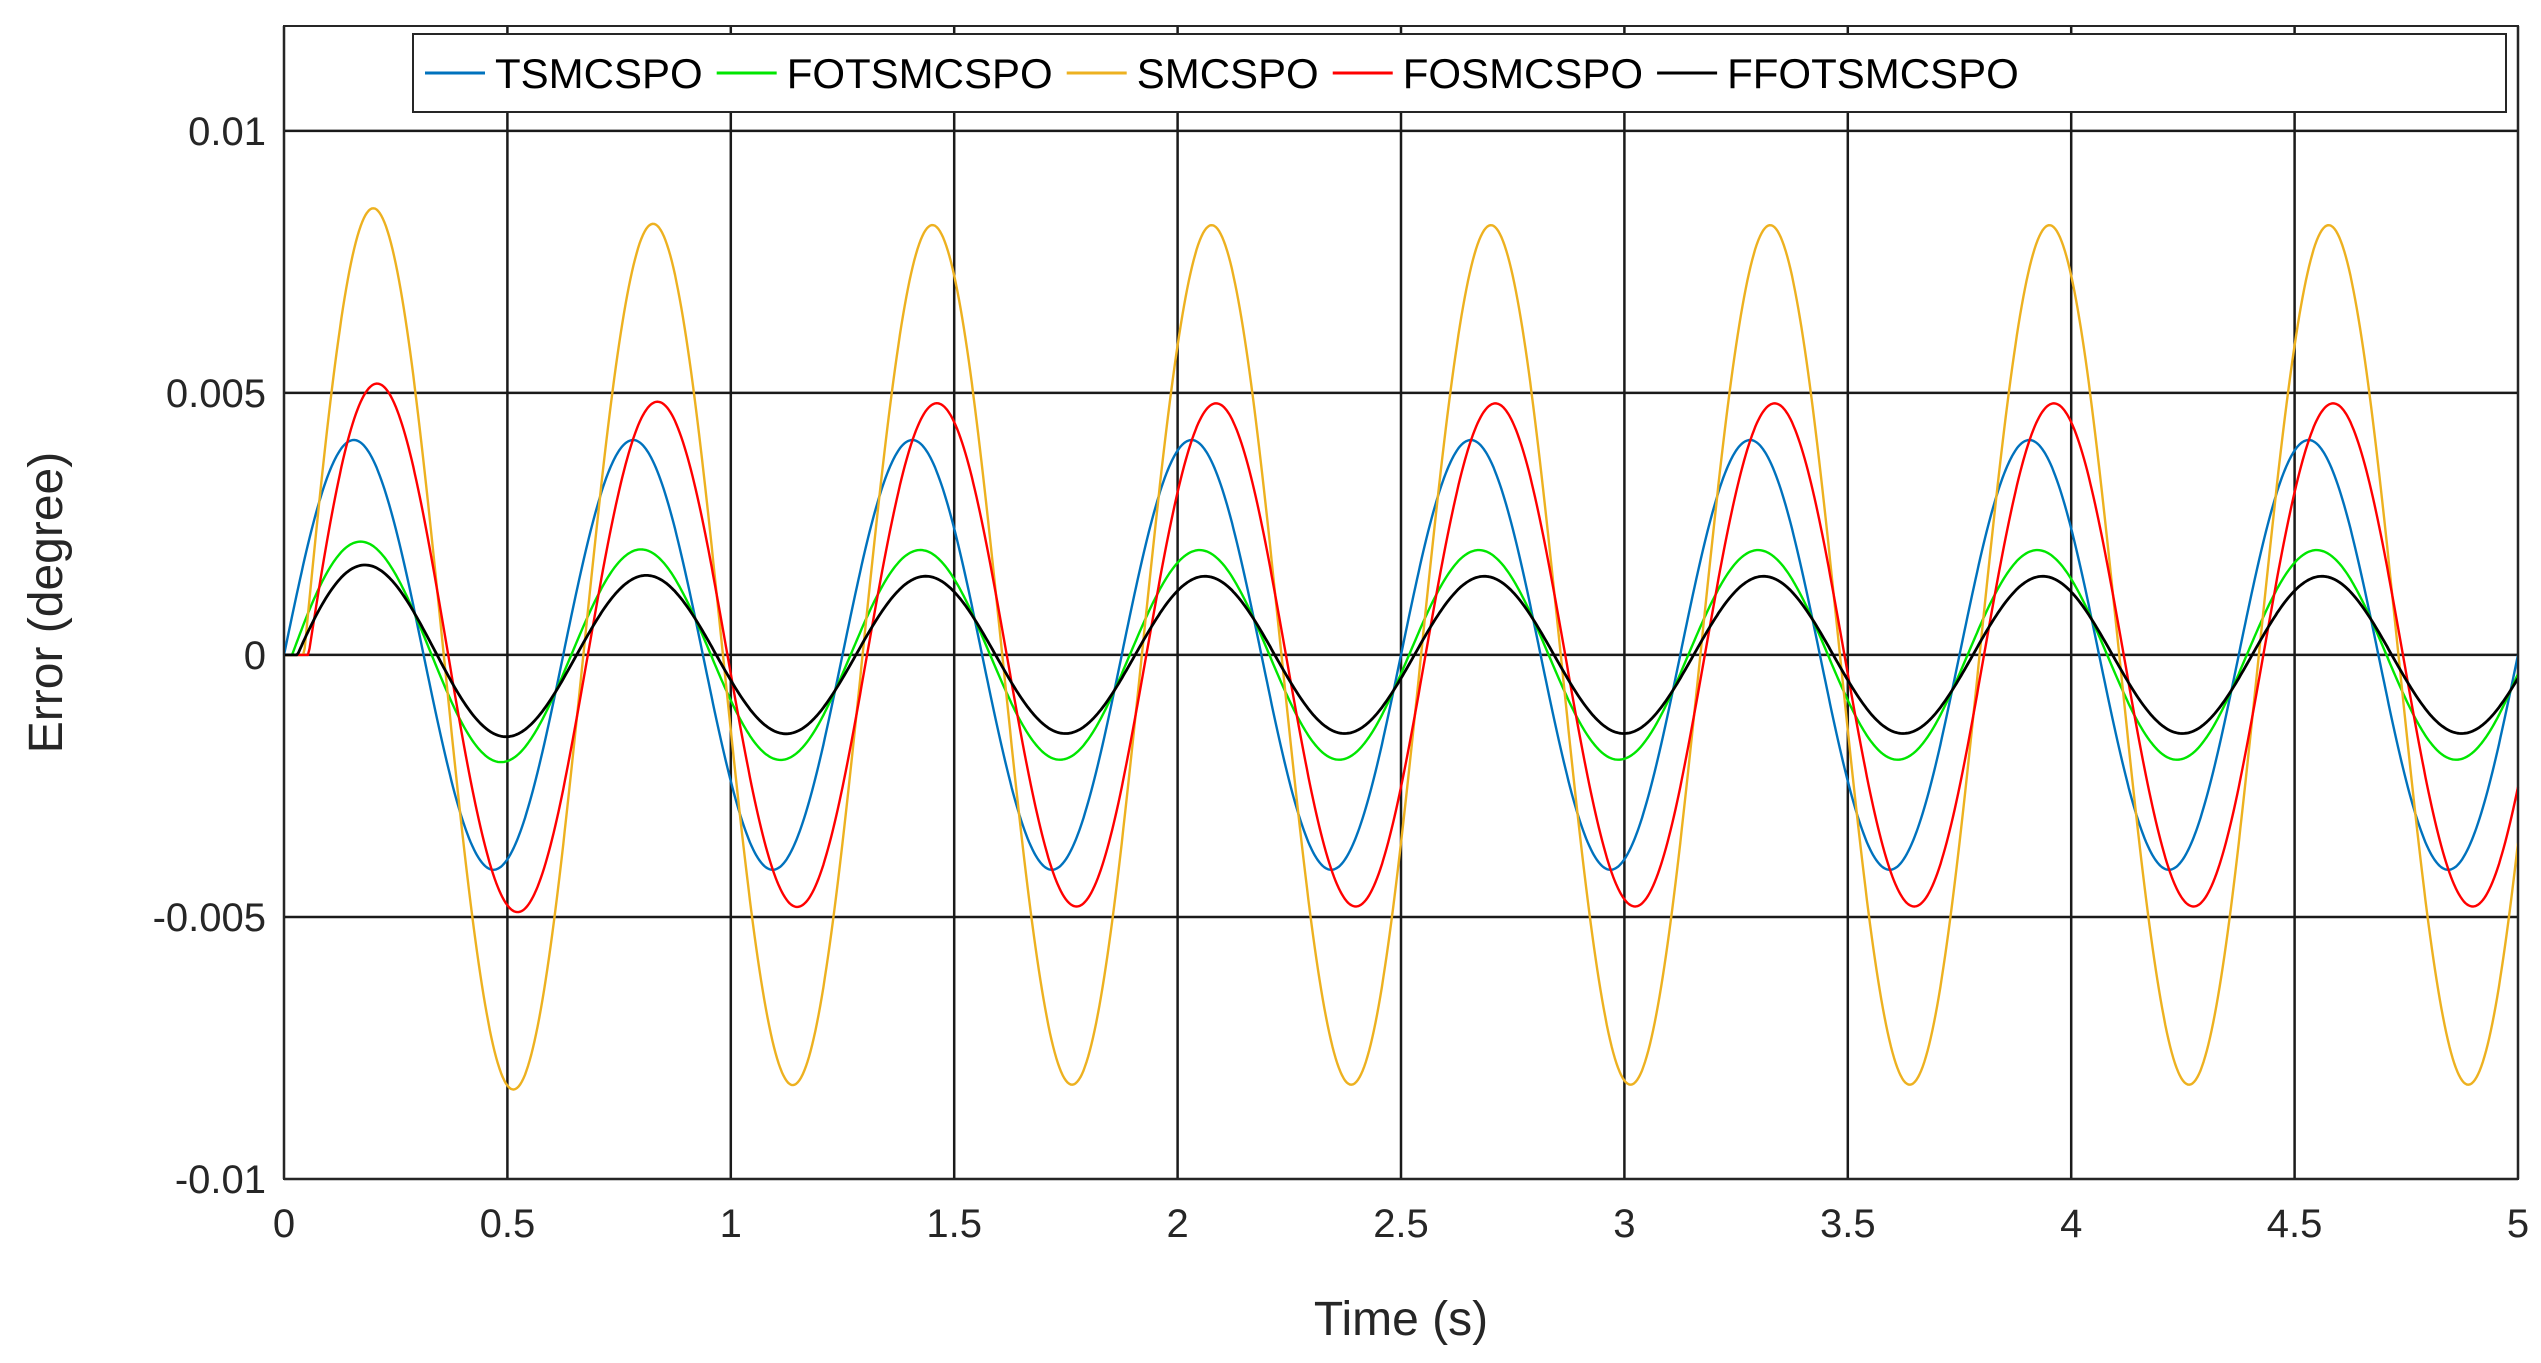  What do you see at coordinates (1848, 1224) in the screenshot?
I see `x-tick-label: 3.5` at bounding box center [1848, 1224].